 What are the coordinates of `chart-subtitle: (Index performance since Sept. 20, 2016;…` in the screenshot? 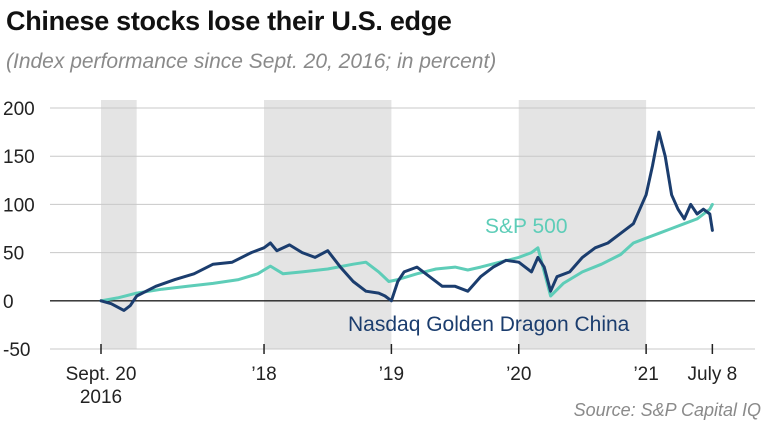 It's located at (251, 61).